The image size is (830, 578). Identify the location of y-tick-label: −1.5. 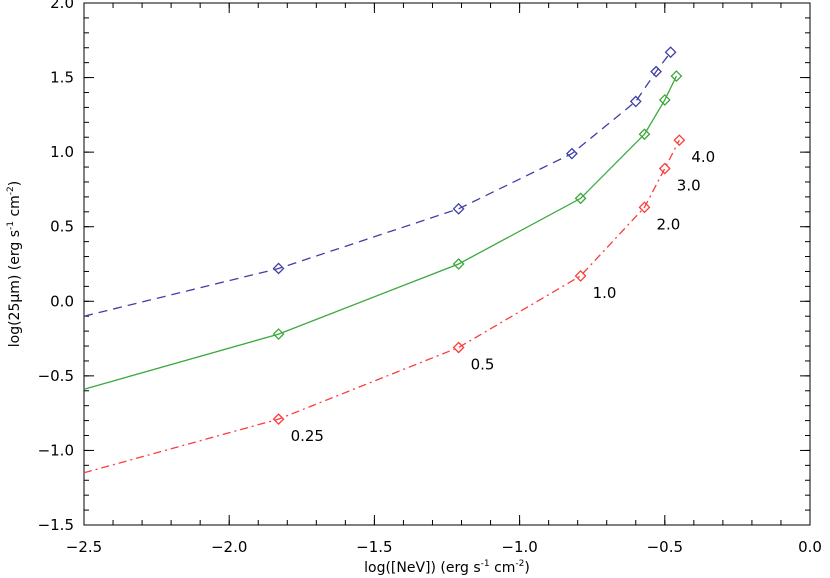
(56, 525).